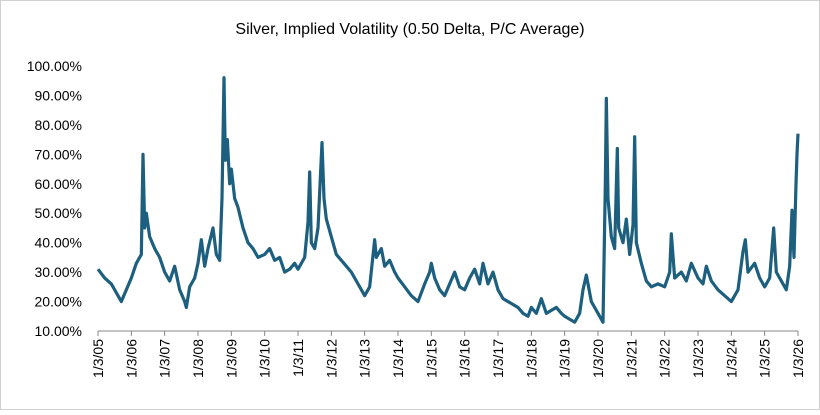 Image resolution: width=820 pixels, height=415 pixels. I want to click on x-tick-label: 1/3/23, so click(698, 358).